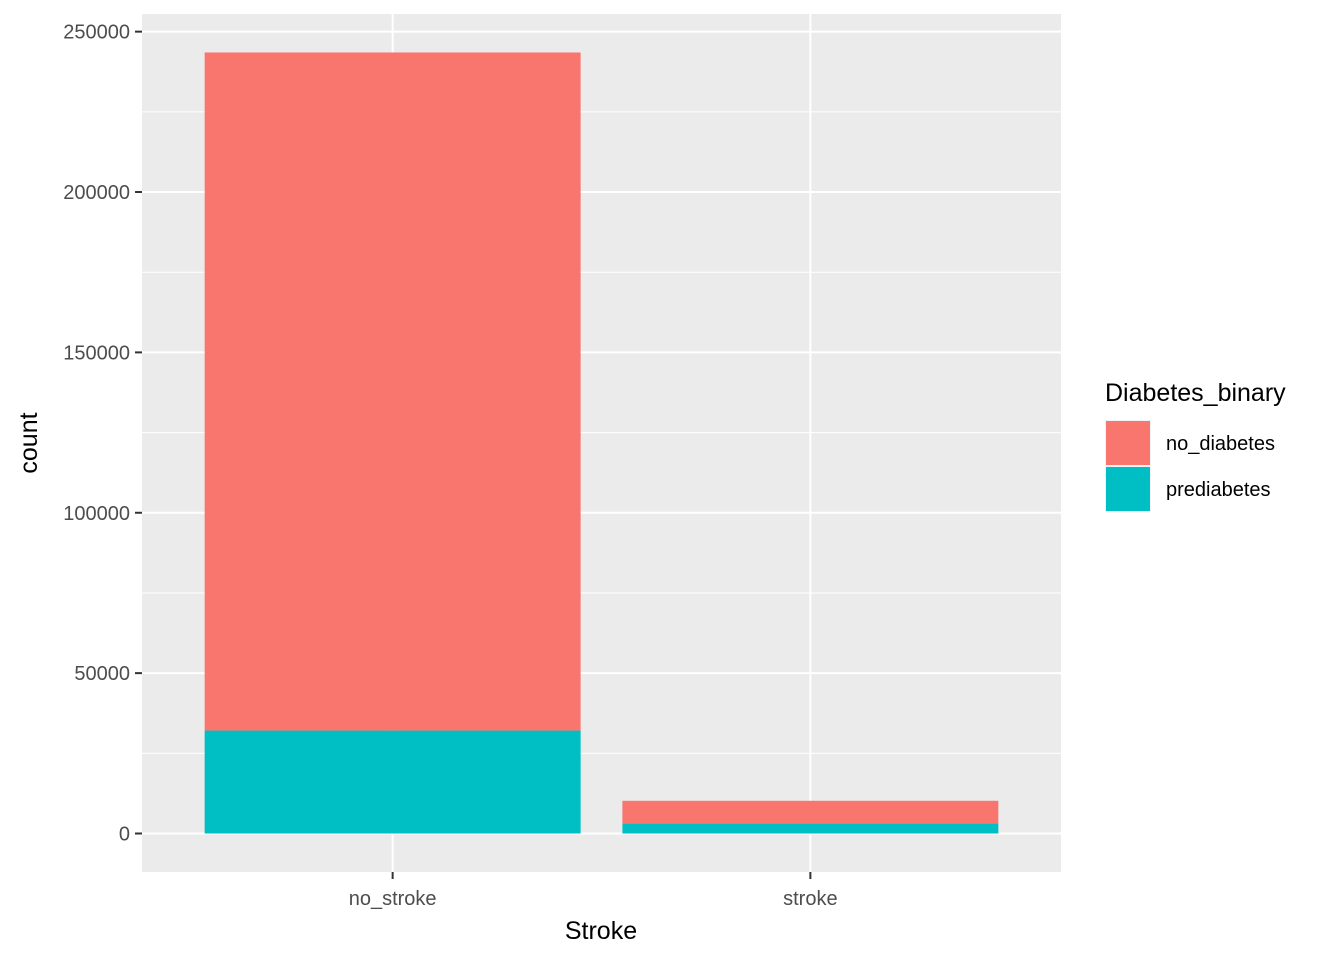 The width and height of the screenshot is (1344, 960). Describe the element at coordinates (392, 782) in the screenshot. I see `bar-prediabetes-no_stroke` at that location.